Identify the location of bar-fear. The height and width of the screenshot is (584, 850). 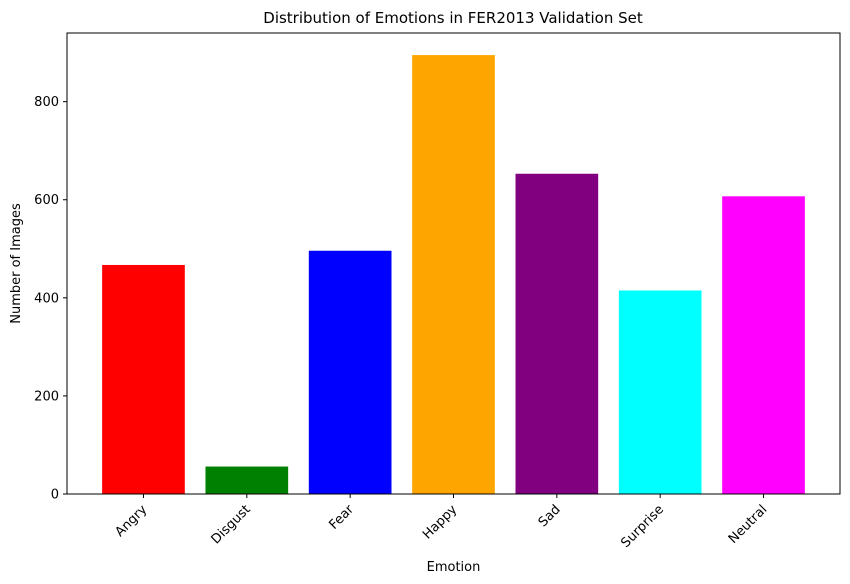
(350, 372).